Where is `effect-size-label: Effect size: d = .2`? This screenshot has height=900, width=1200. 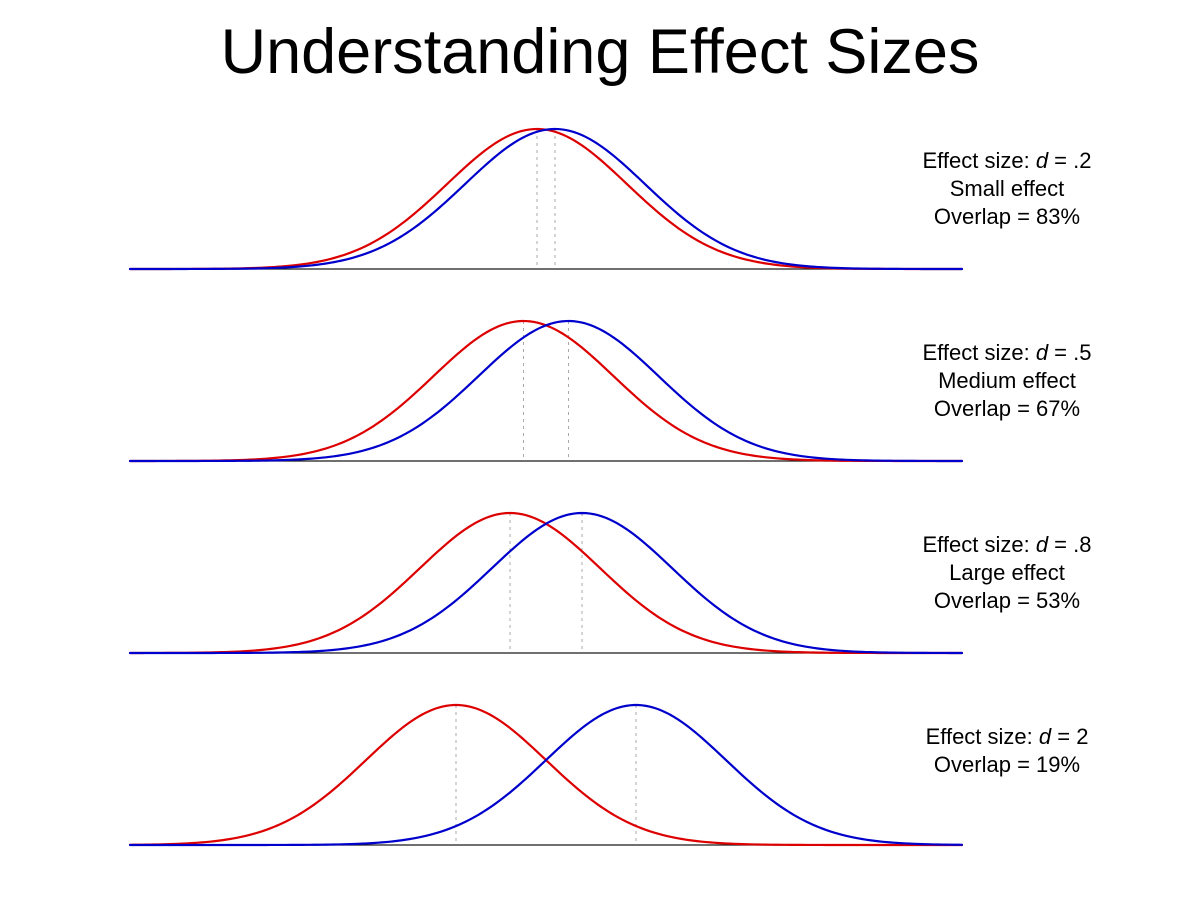
effect-size-label: Effect size: d = .2 is located at coordinates (1007, 161).